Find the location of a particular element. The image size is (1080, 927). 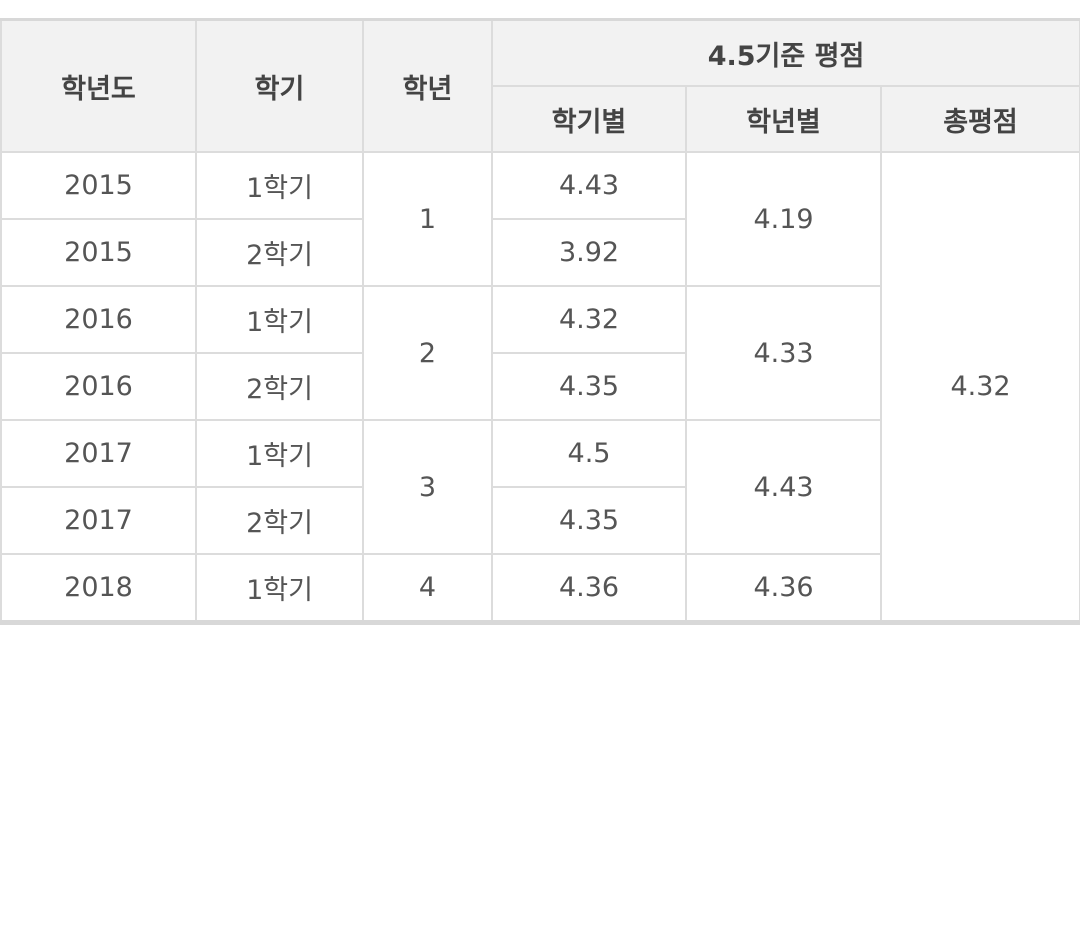

cell-grade-gpa: 4.19 is located at coordinates (783, 219).